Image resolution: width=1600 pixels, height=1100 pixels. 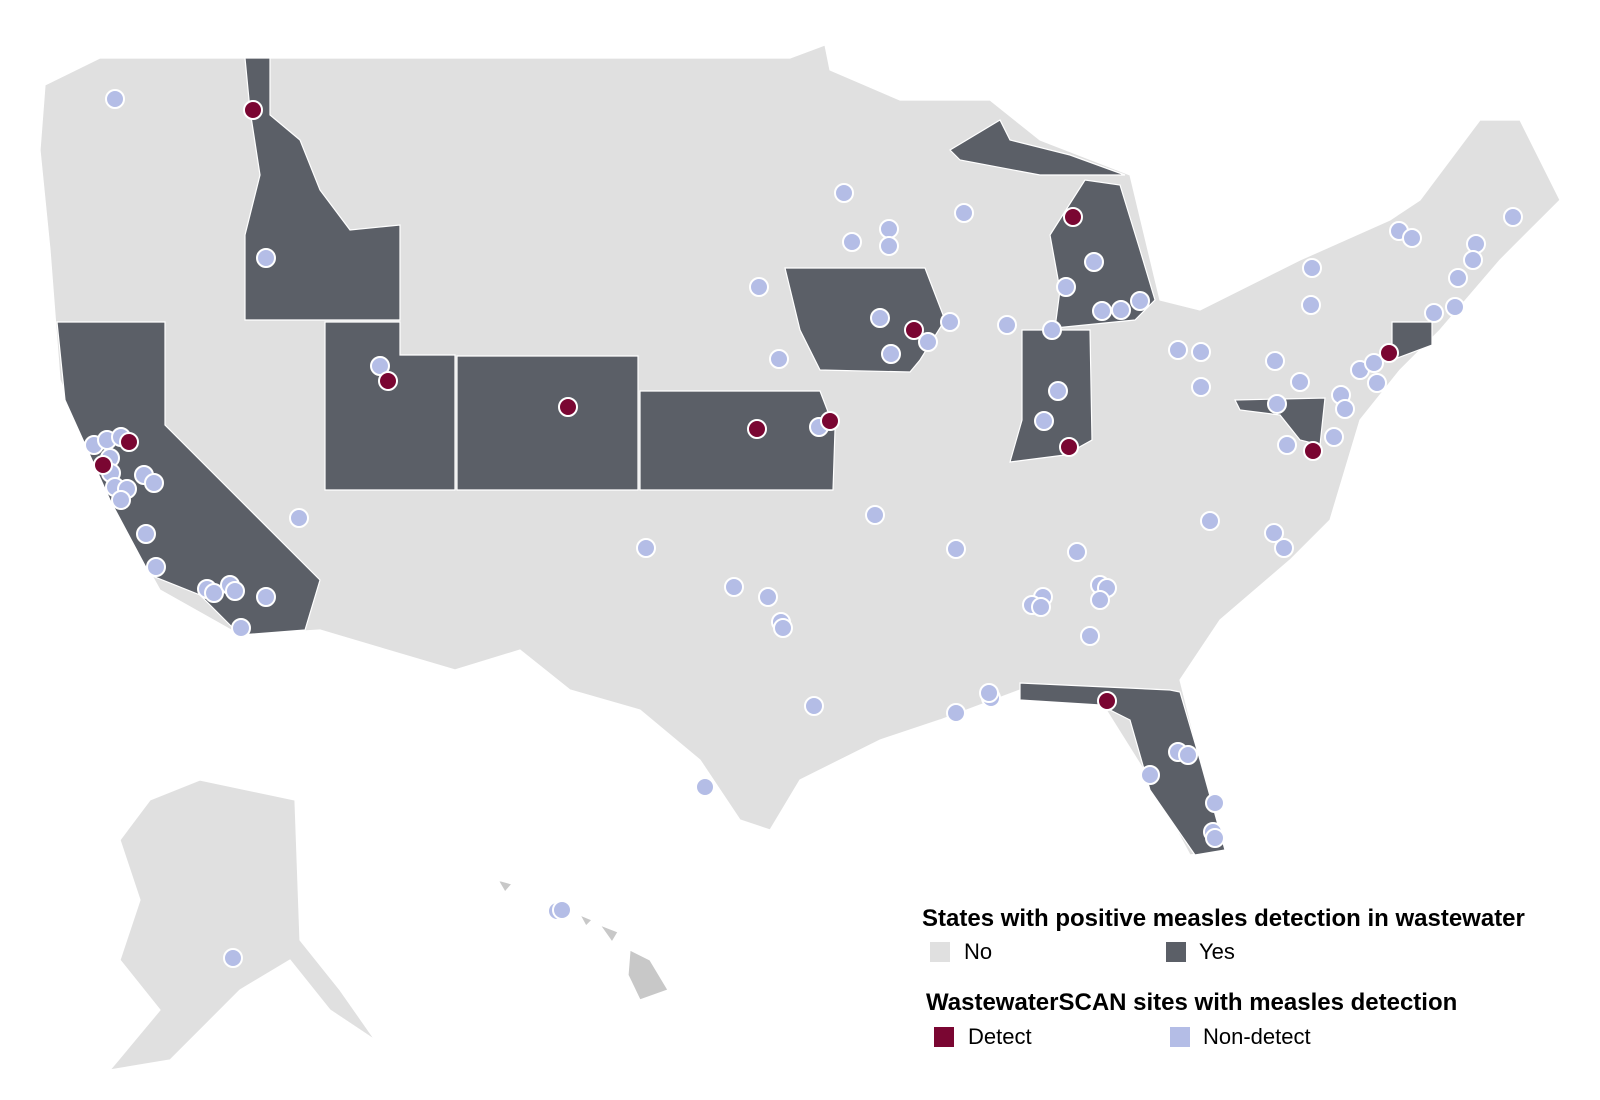 What do you see at coordinates (547, 423) in the screenshot?
I see `colorado` at bounding box center [547, 423].